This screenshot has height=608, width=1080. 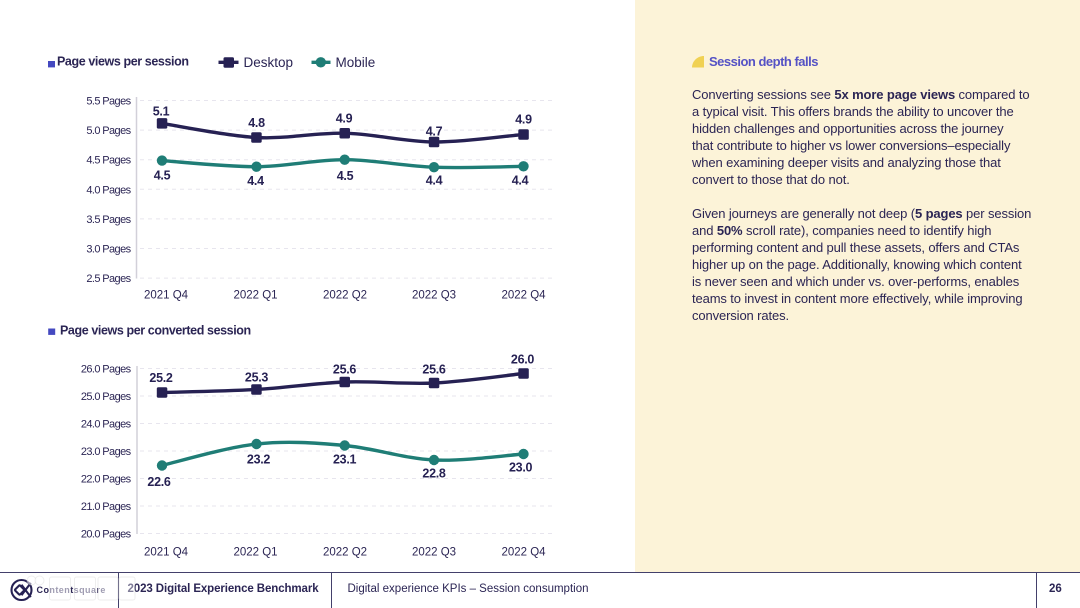 I want to click on svg-text: 5.0 Pages, so click(x=108, y=131).